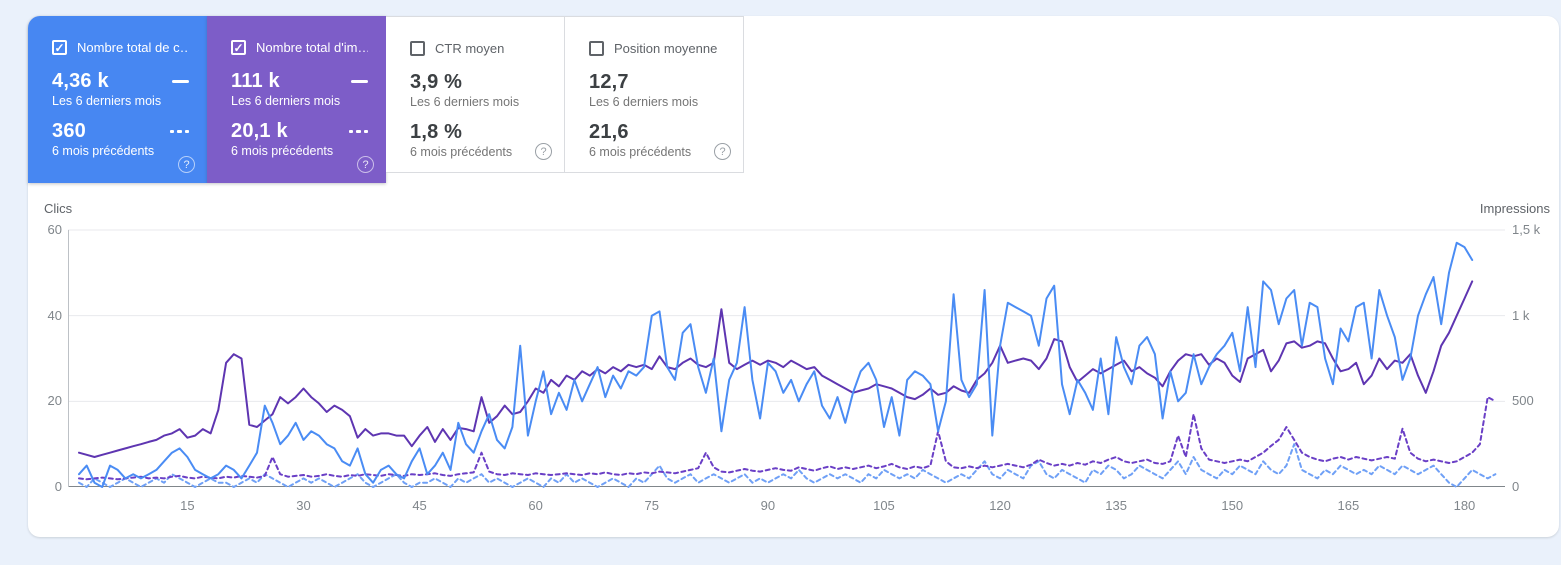 The height and width of the screenshot is (565, 1561). I want to click on x-tick: 15, so click(187, 505).